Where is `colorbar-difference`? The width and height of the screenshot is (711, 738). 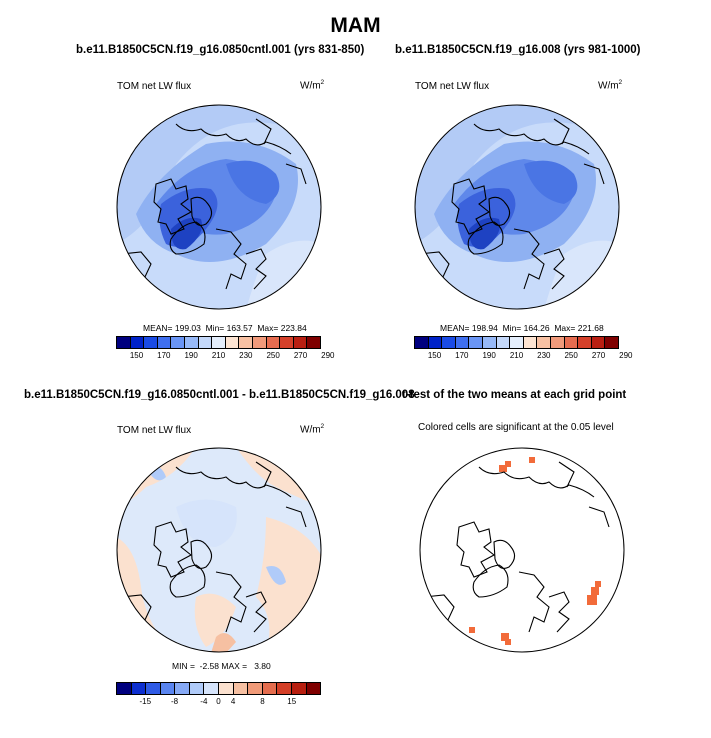
colorbar-difference is located at coordinates (218, 688).